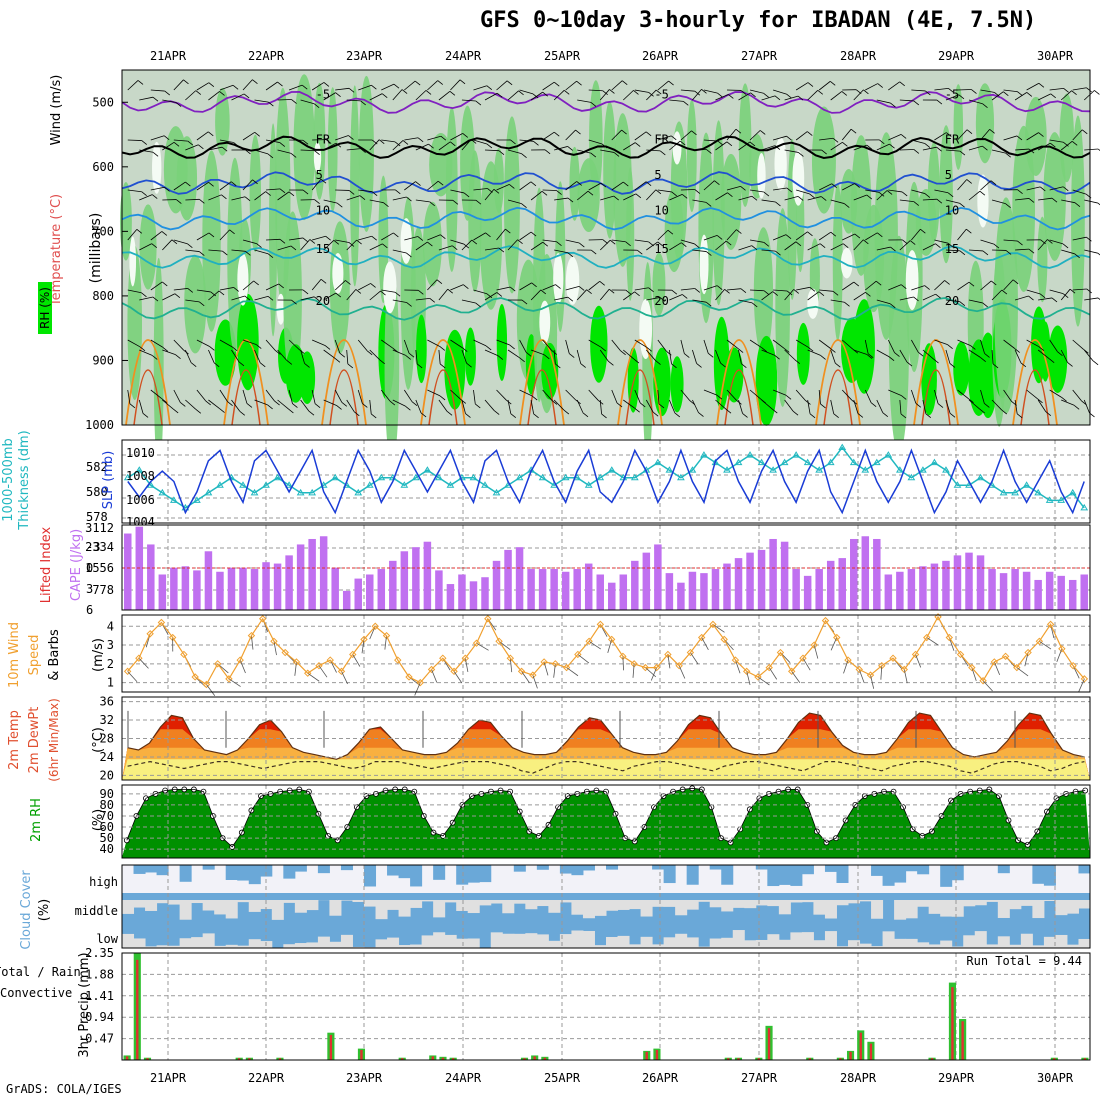  I want to click on pressure-tick-500: 500, so click(103, 102).